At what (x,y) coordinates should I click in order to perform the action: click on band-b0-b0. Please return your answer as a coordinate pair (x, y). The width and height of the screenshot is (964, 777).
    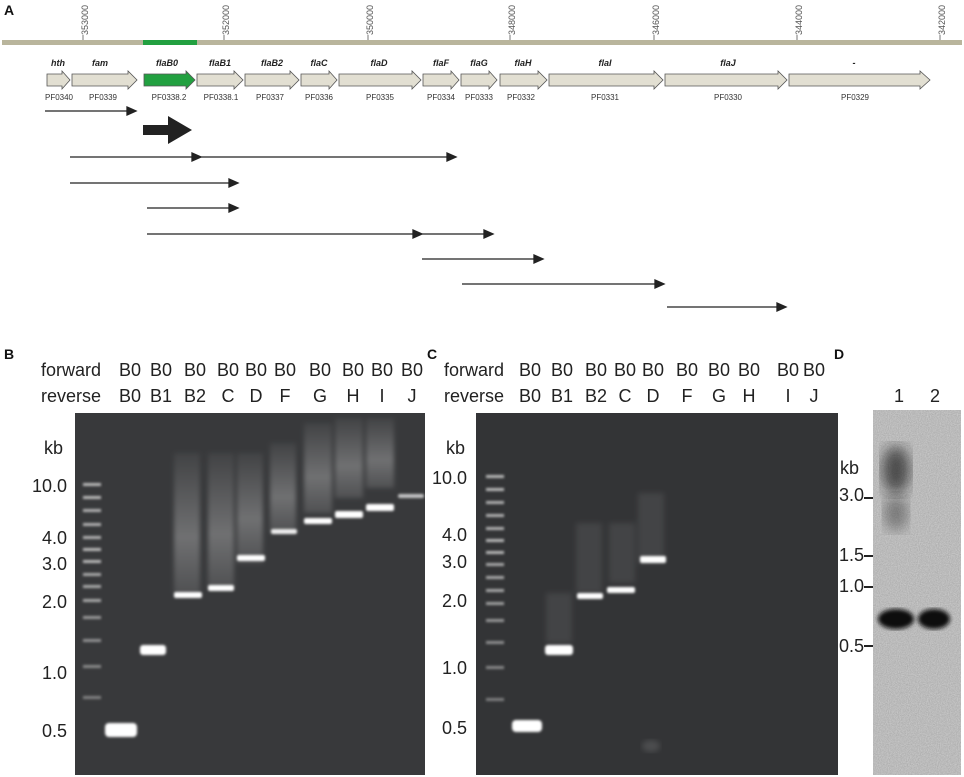
    Looking at the image, I should click on (121, 730).